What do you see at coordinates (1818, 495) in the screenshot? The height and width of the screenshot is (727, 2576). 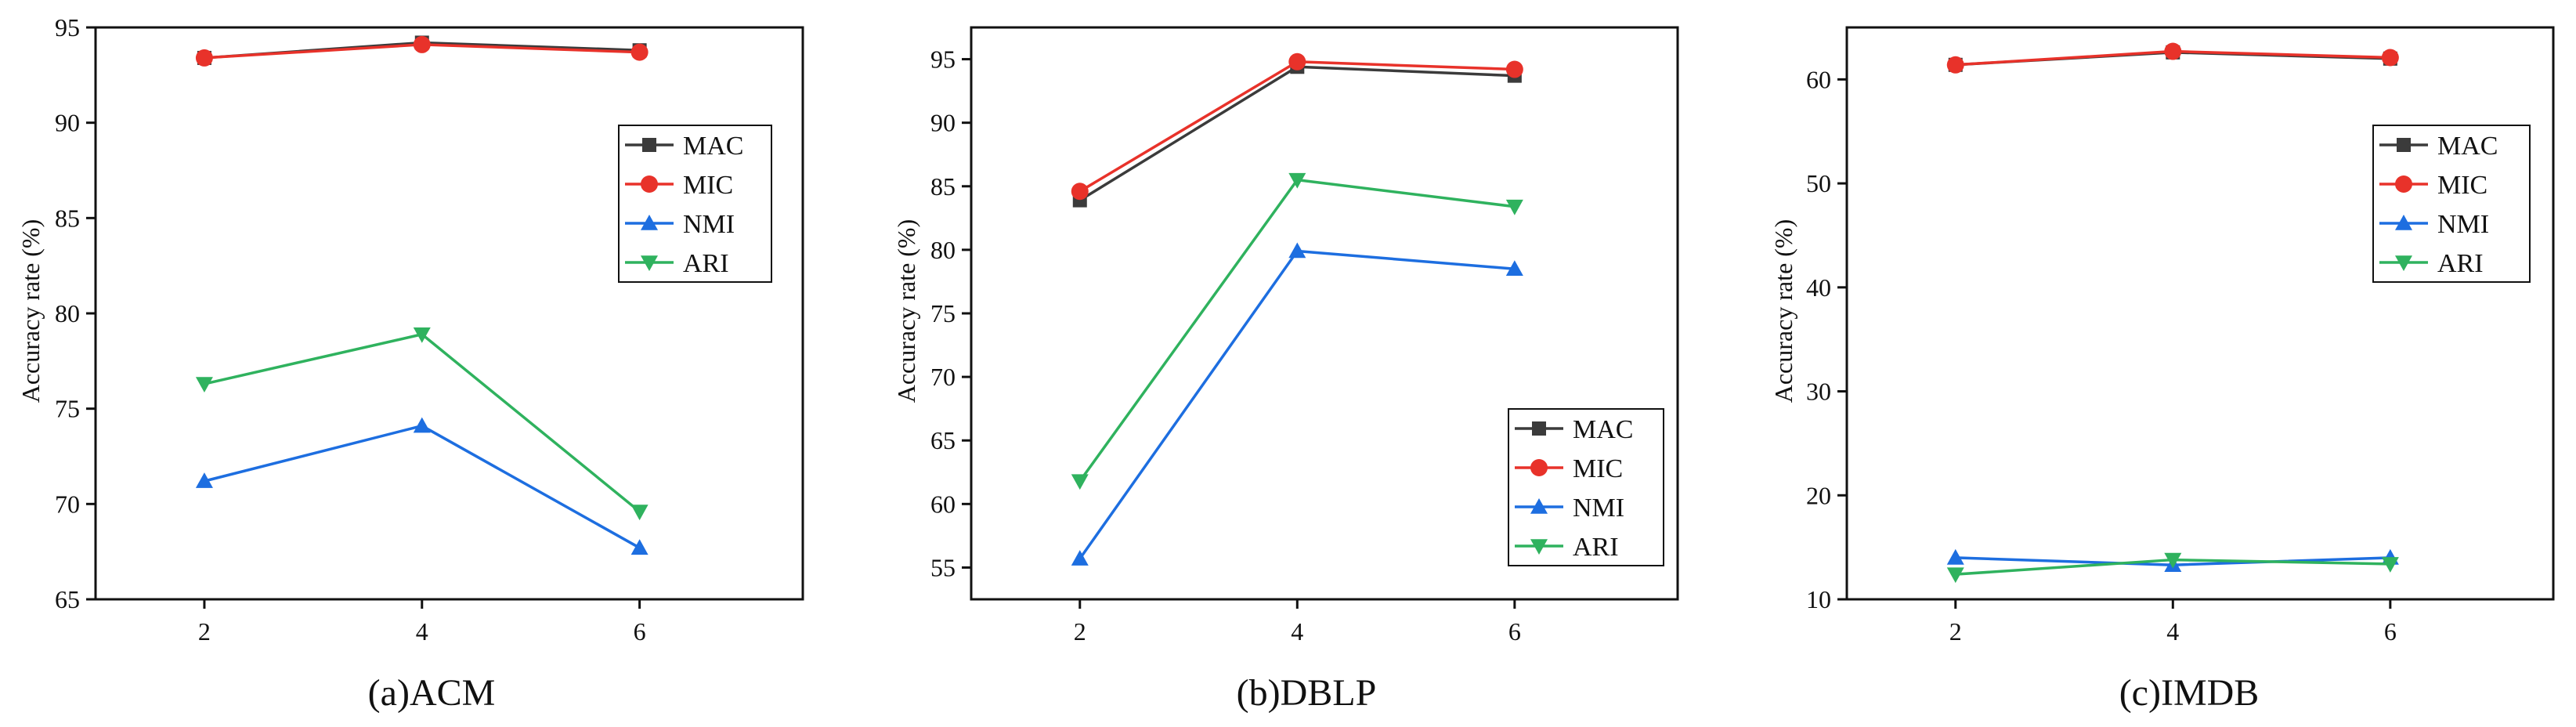 I see `y-tick-label: 20` at bounding box center [1818, 495].